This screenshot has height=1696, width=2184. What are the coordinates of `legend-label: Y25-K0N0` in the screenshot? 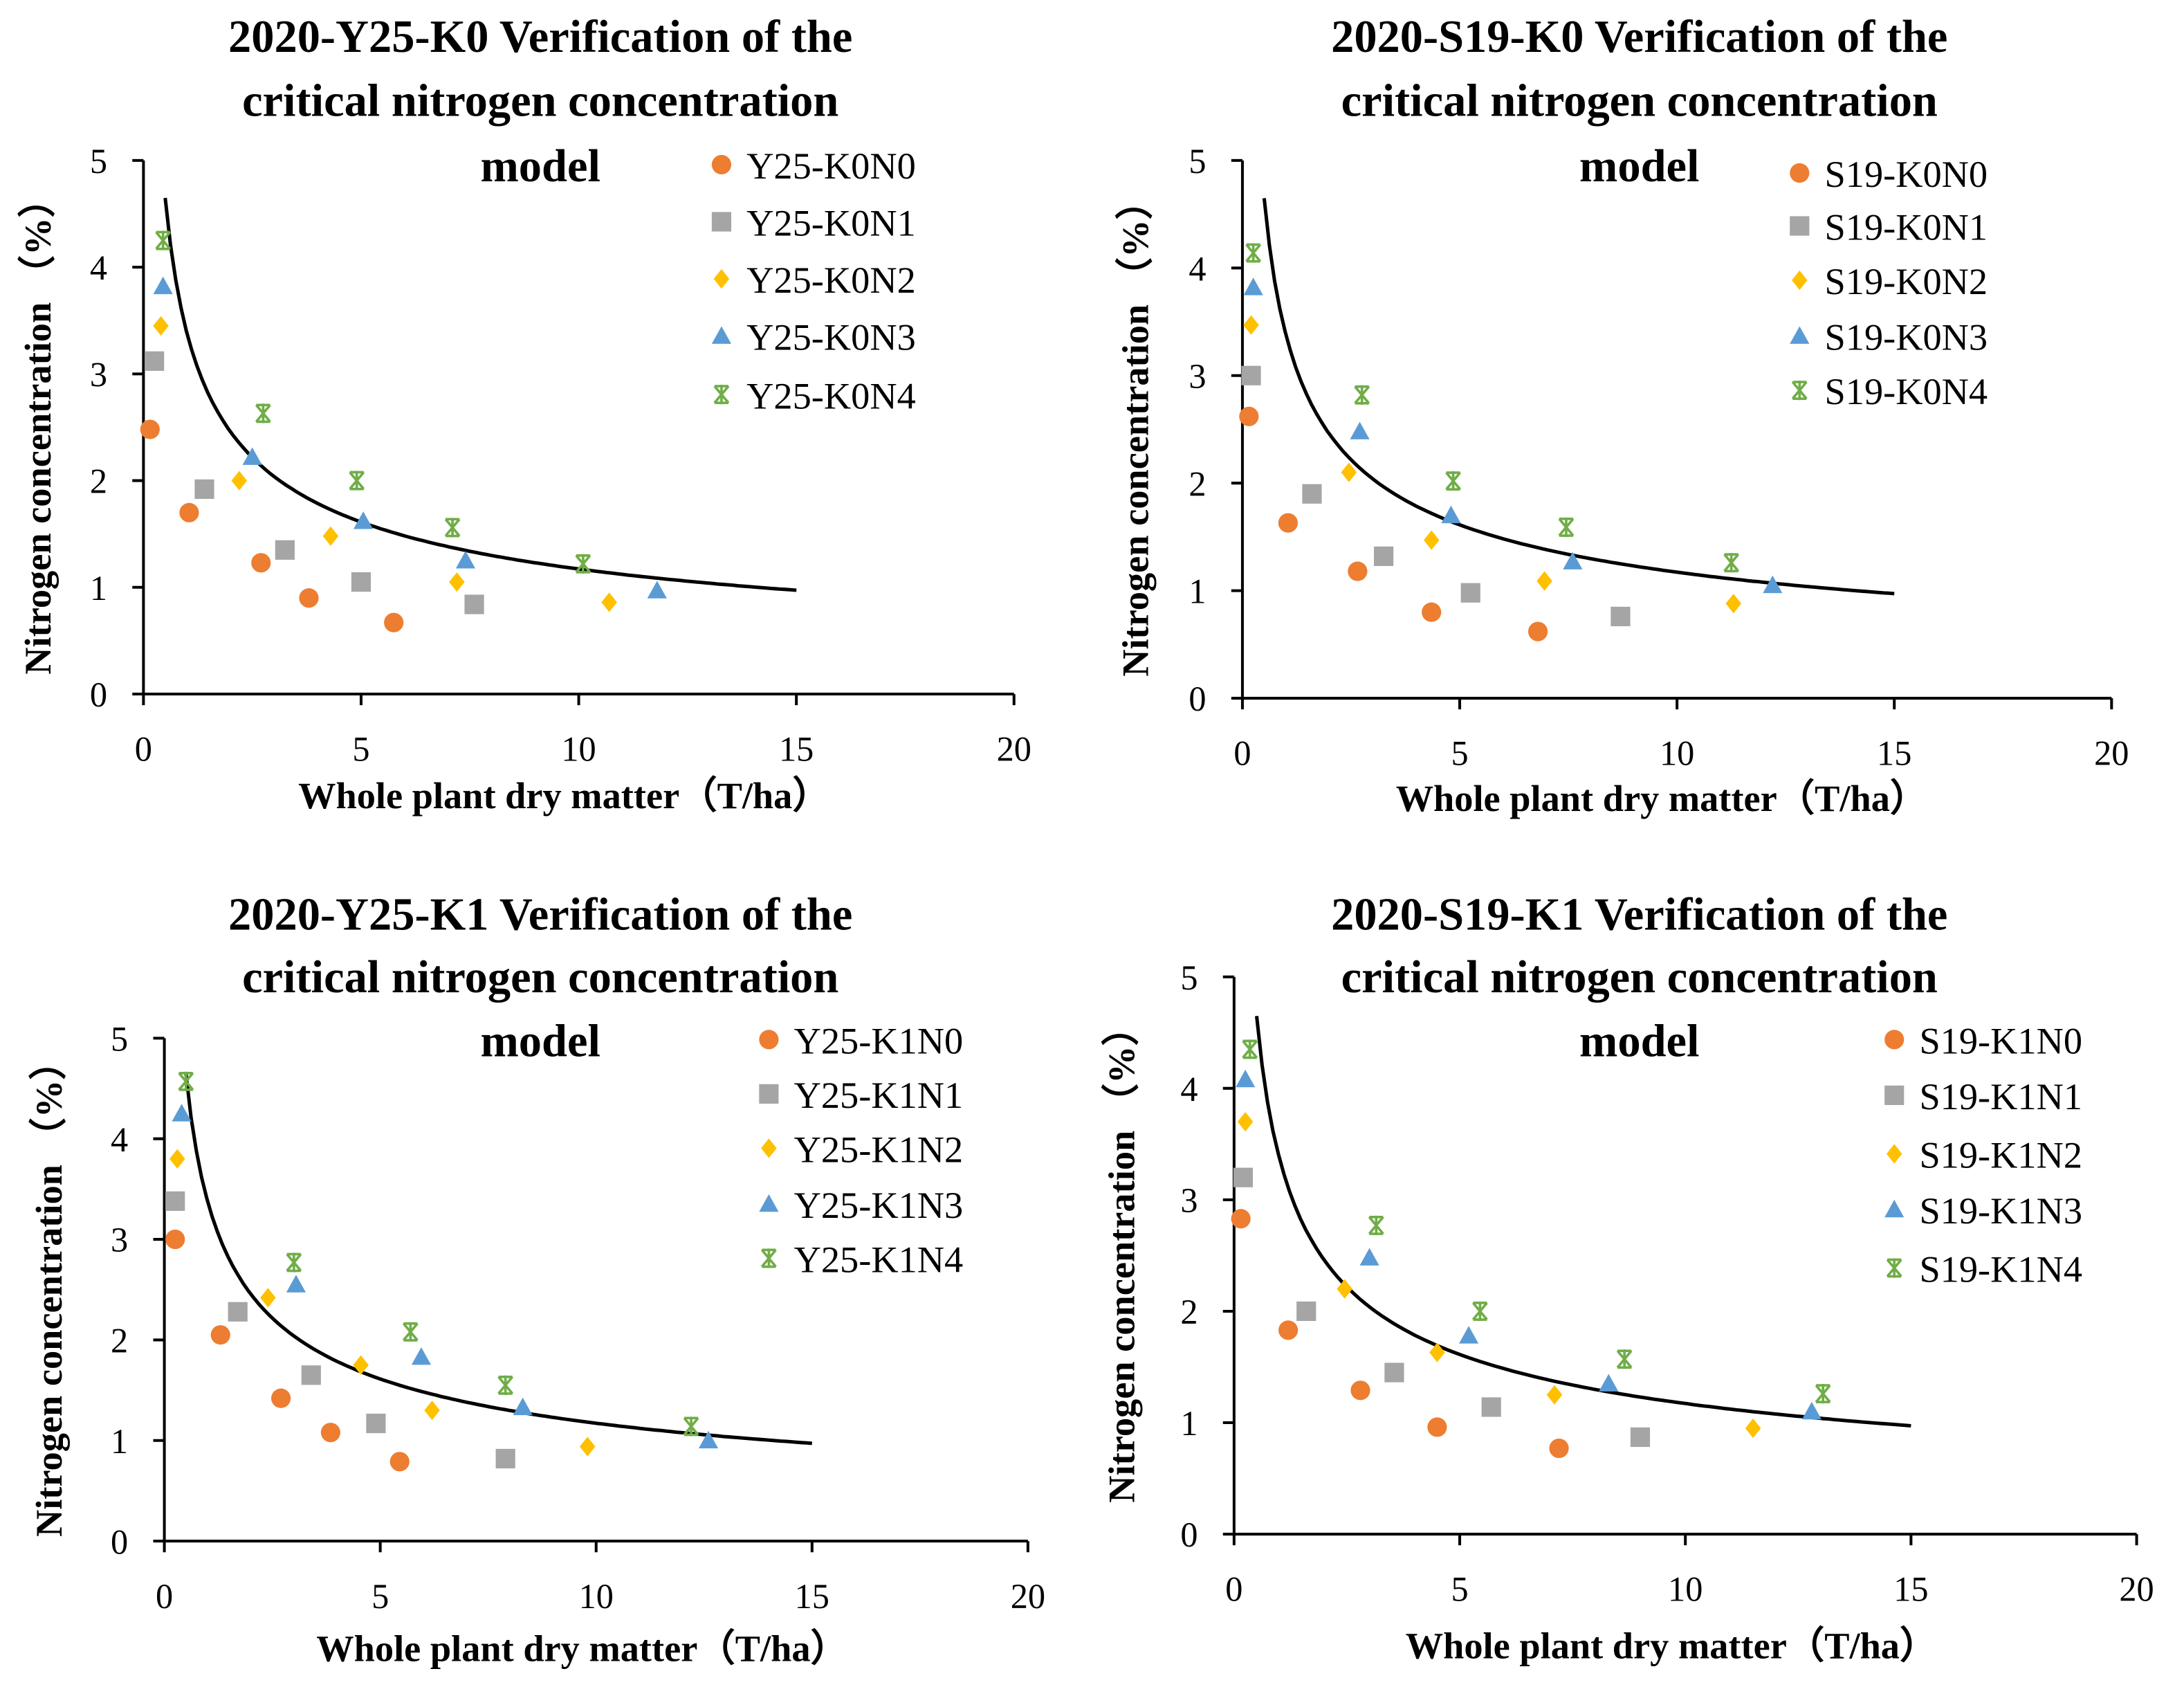 It's located at (831, 166).